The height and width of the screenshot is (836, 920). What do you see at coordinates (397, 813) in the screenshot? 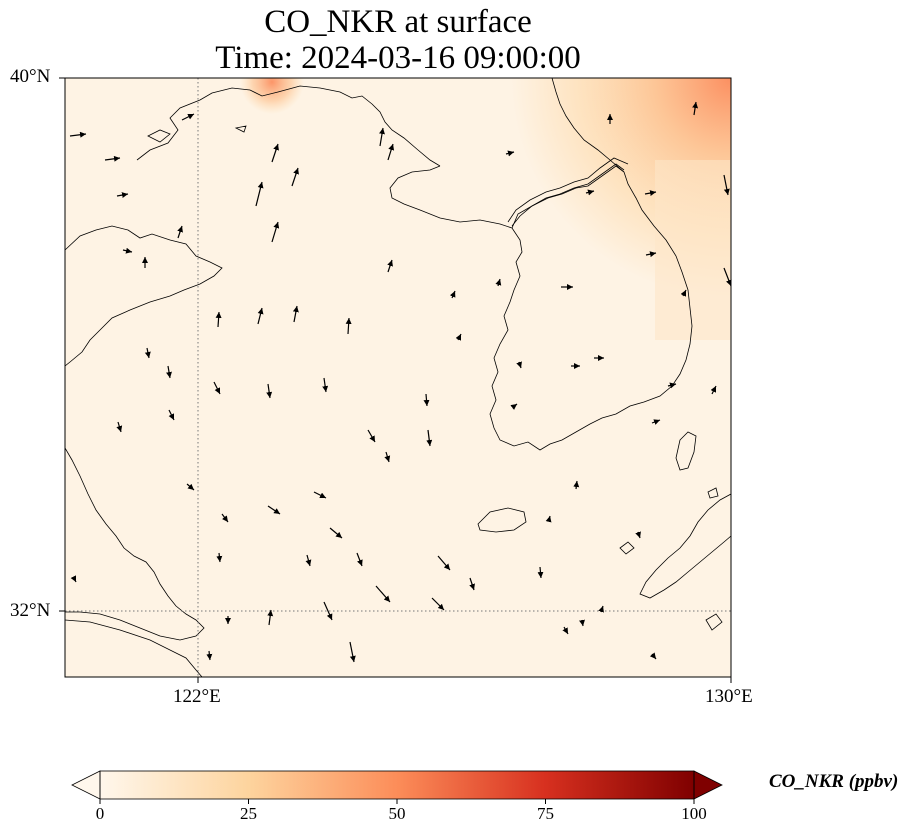
I see `cb-label-50: 50` at bounding box center [397, 813].